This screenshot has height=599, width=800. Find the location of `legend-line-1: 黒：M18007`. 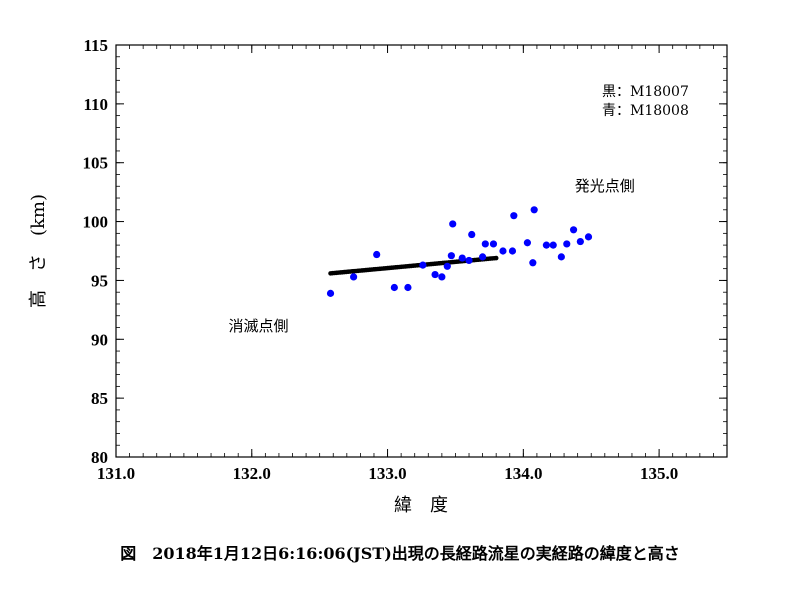

legend-line-1: 黒：M18007 is located at coordinates (645, 92).